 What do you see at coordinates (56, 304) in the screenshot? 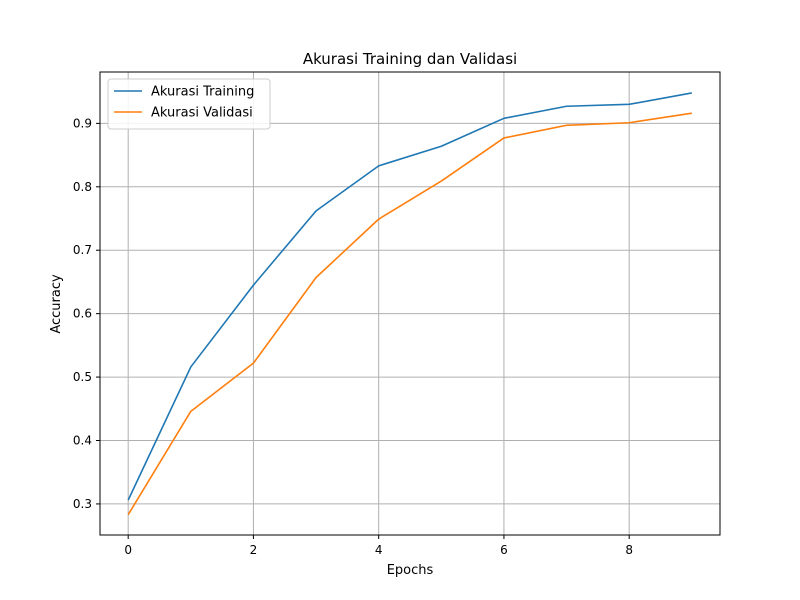
I see `y-axis-label: Accuracy` at bounding box center [56, 304].